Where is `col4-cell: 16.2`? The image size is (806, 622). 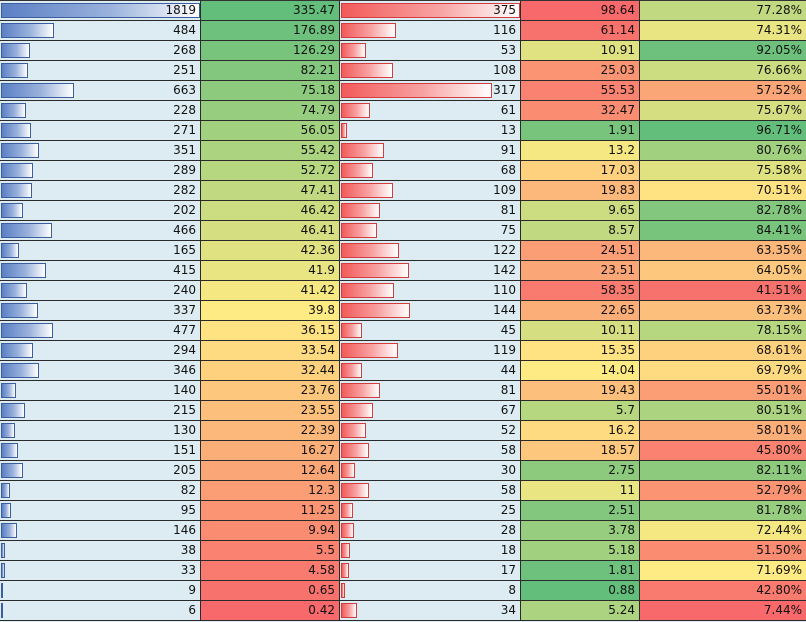
col4-cell: 16.2 is located at coordinates (580, 430).